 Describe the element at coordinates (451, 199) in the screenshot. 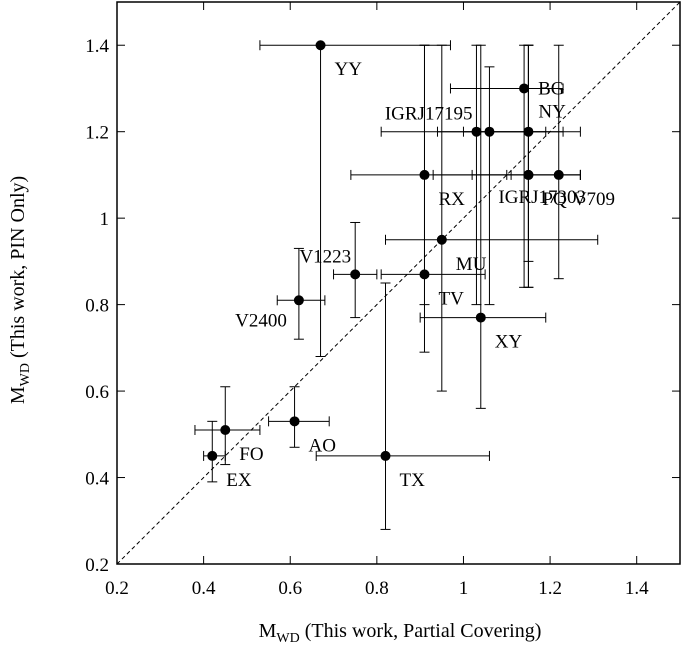

I see `point-label: RX` at that location.